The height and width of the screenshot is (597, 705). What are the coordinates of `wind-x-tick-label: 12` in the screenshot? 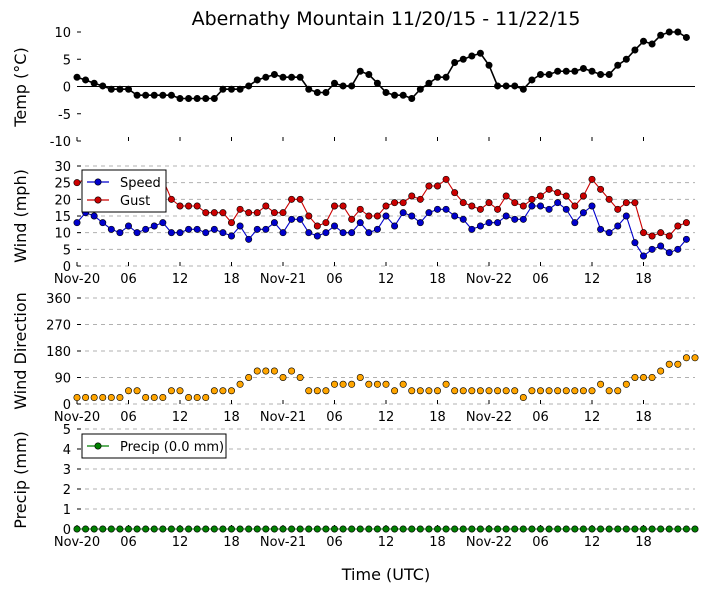 It's located at (592, 279).